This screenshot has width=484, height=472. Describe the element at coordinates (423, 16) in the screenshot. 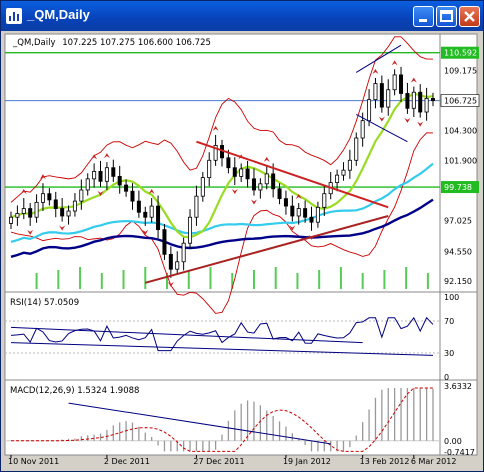

I see `minimize-button` at that location.